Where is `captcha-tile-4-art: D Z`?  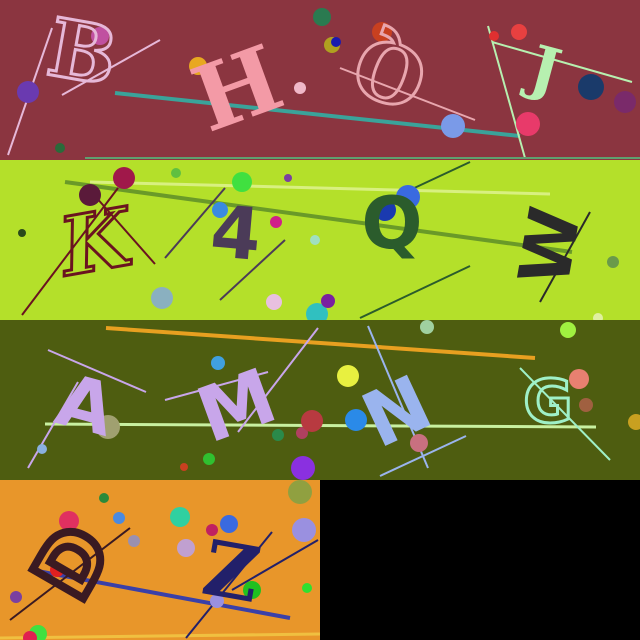 captcha-tile-4-art: D Z is located at coordinates (160, 560).